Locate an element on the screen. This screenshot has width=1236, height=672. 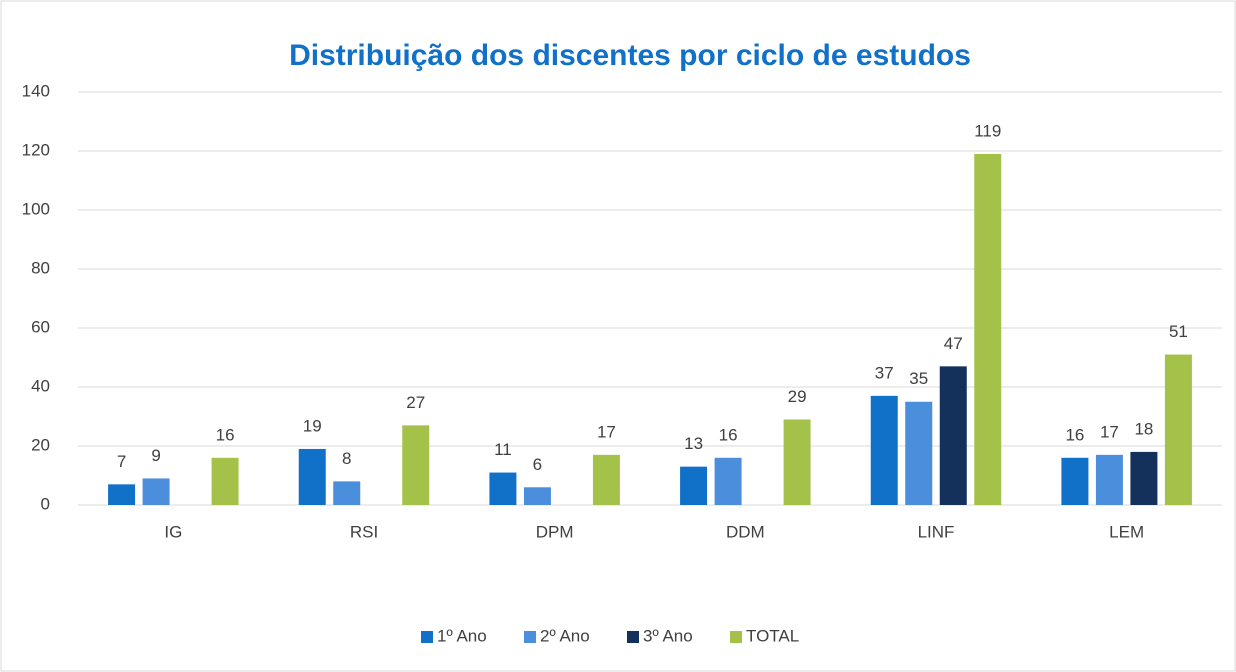
x-tick-label: LINF is located at coordinates (936, 531).